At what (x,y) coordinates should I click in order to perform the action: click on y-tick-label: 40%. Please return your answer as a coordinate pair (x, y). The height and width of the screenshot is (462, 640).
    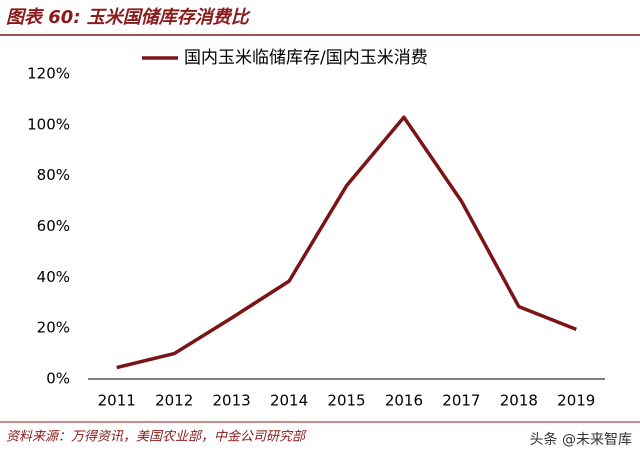
    Looking at the image, I should click on (53, 277).